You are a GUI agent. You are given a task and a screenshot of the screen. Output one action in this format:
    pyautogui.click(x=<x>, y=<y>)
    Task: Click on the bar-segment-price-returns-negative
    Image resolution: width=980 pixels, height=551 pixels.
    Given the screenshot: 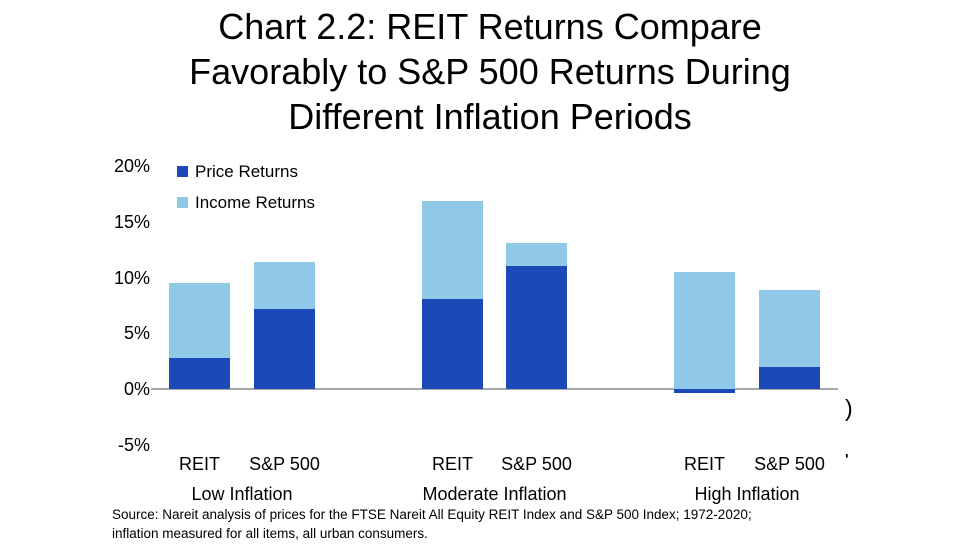 What is the action you would take?
    pyautogui.click(x=704, y=391)
    